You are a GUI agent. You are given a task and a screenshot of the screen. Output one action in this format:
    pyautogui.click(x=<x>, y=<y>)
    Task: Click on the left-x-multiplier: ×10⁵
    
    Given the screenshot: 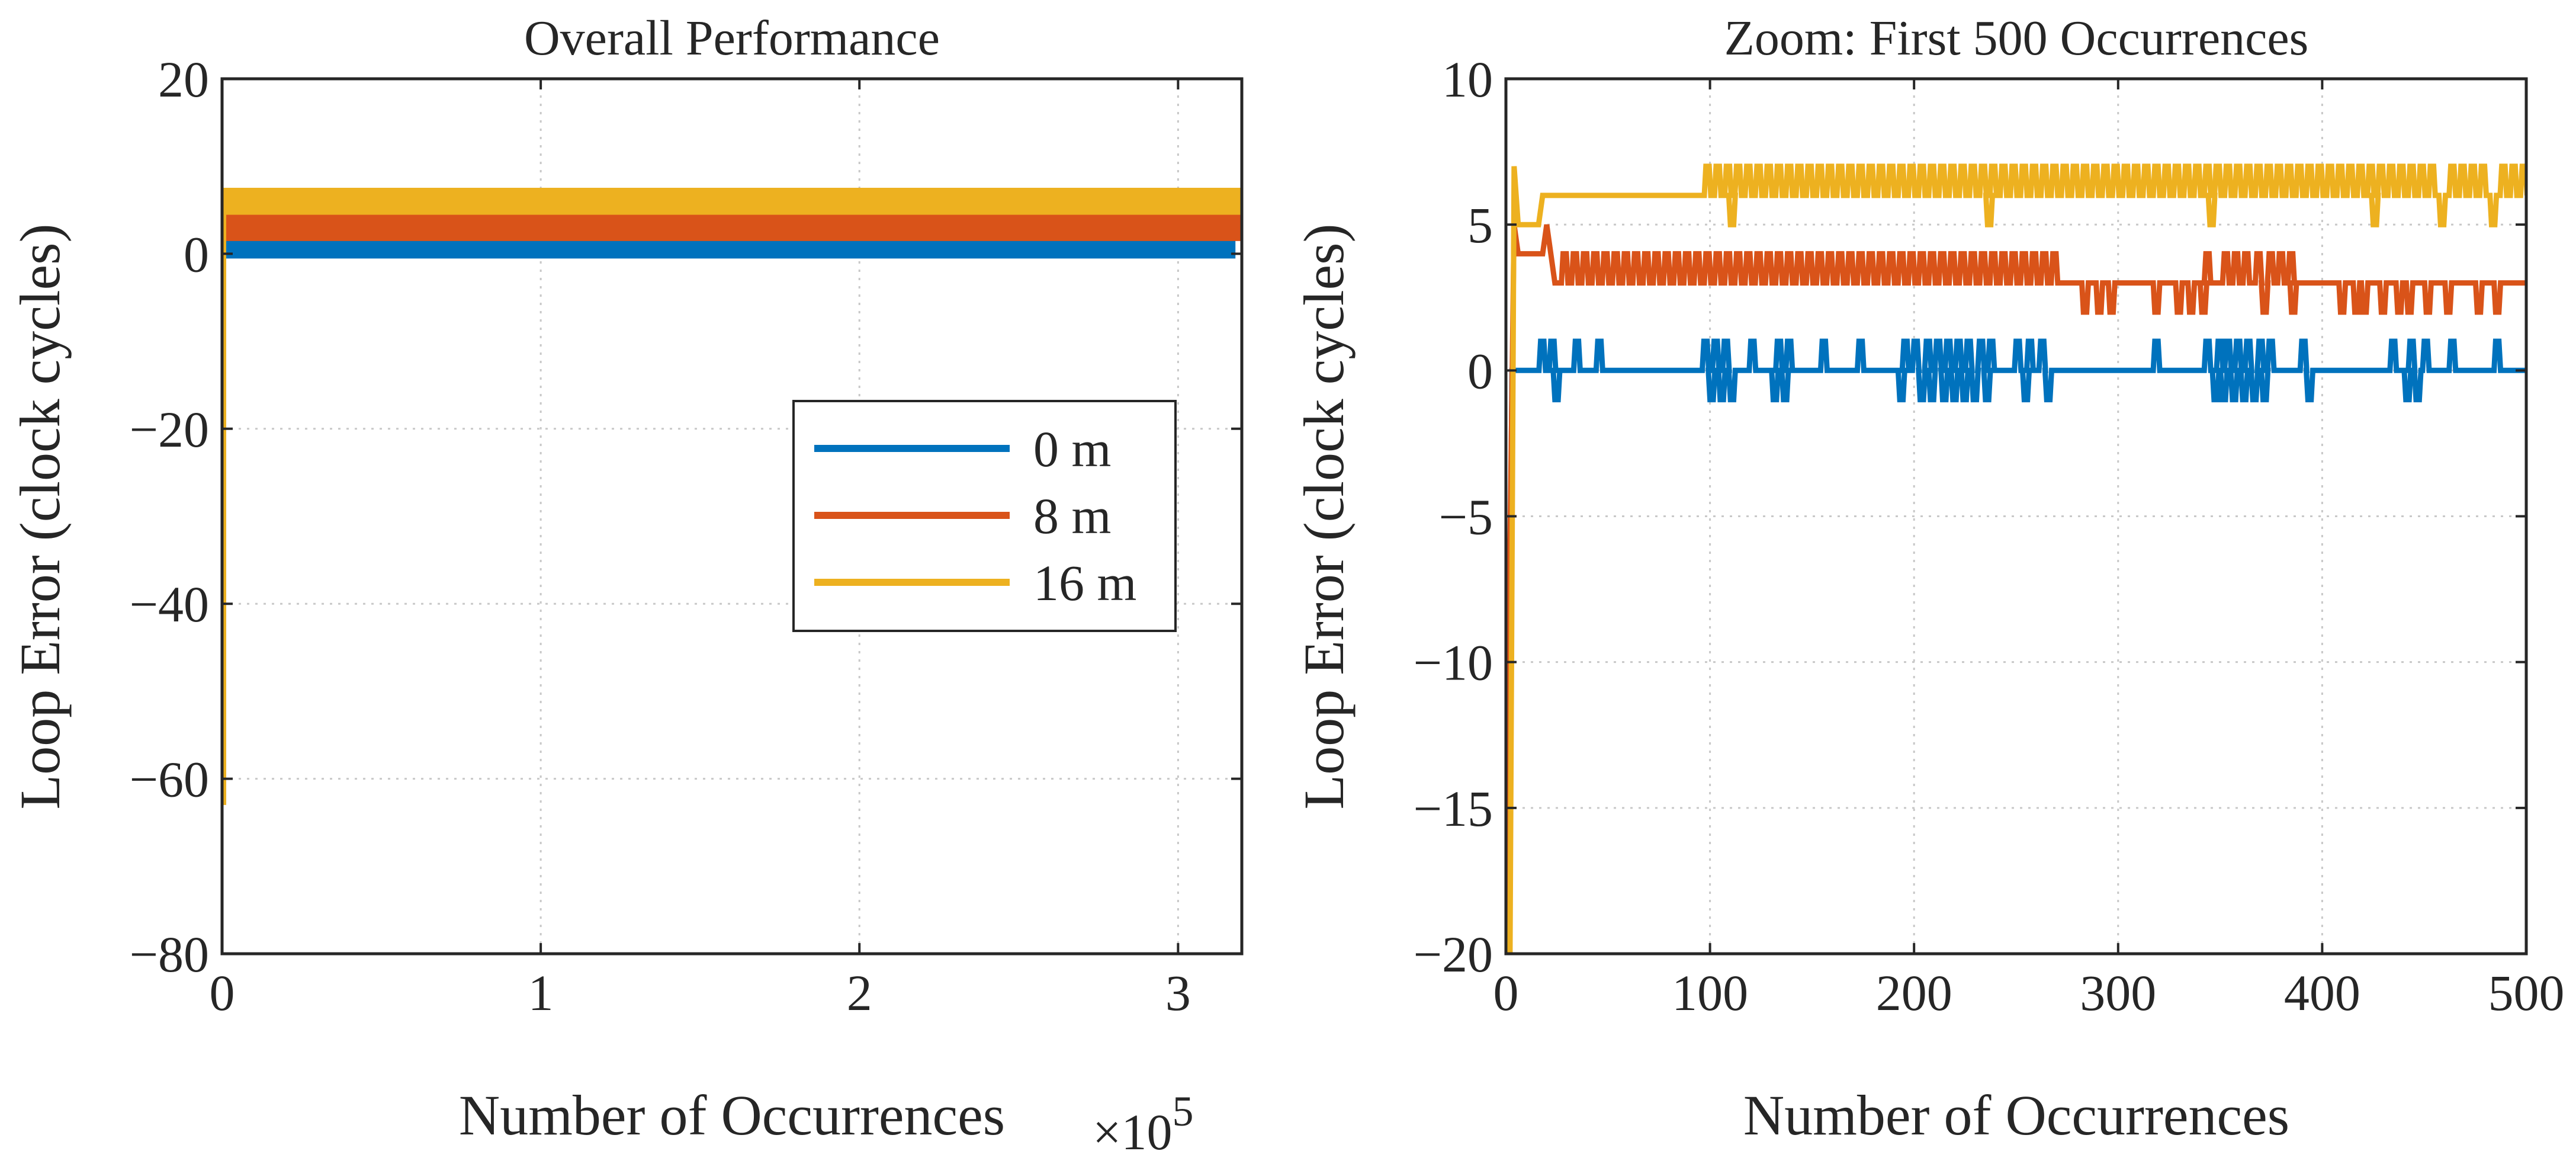 What is the action you would take?
    pyautogui.click(x=1143, y=1124)
    